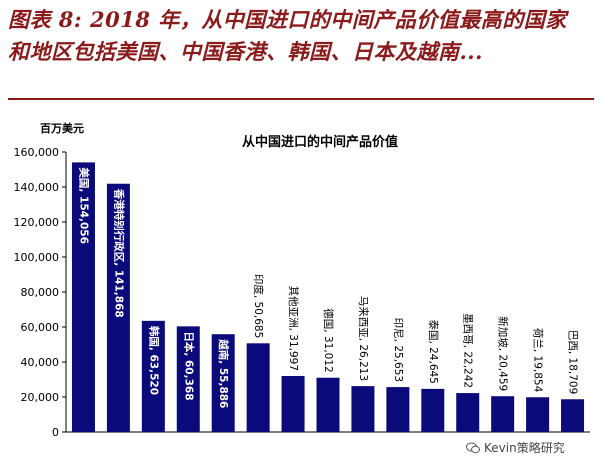 This screenshot has width=602, height=472. I want to click on bar-data-label: 印尼, 25,653, so click(398, 350).